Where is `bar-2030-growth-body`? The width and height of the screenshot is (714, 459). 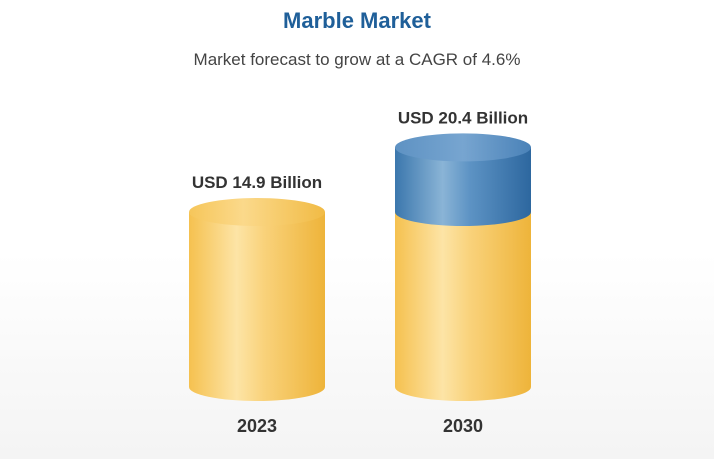
bar-2030-growth-body is located at coordinates (463, 186).